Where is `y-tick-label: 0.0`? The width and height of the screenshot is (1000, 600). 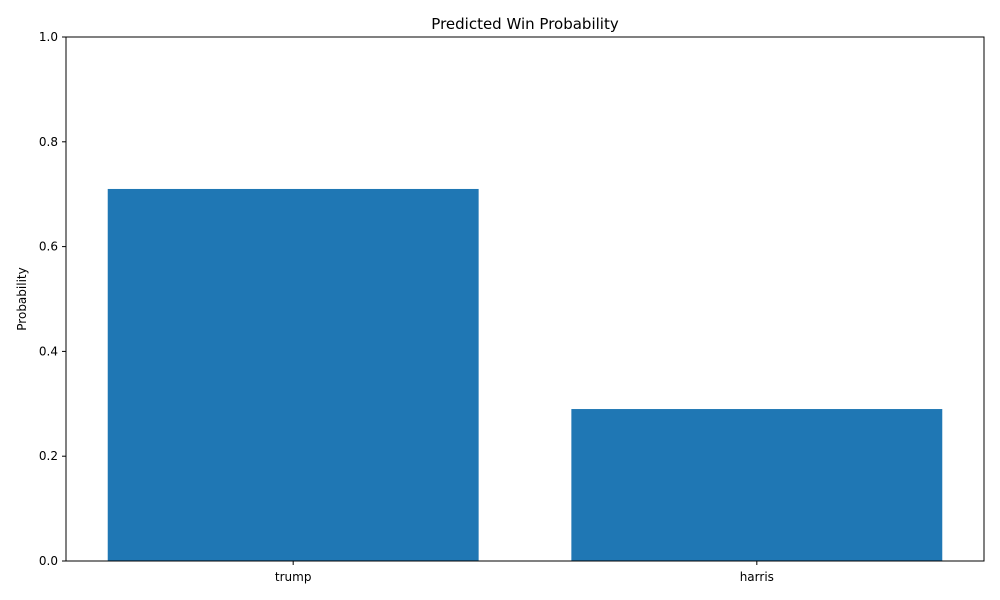 y-tick-label: 0.0 is located at coordinates (48, 561).